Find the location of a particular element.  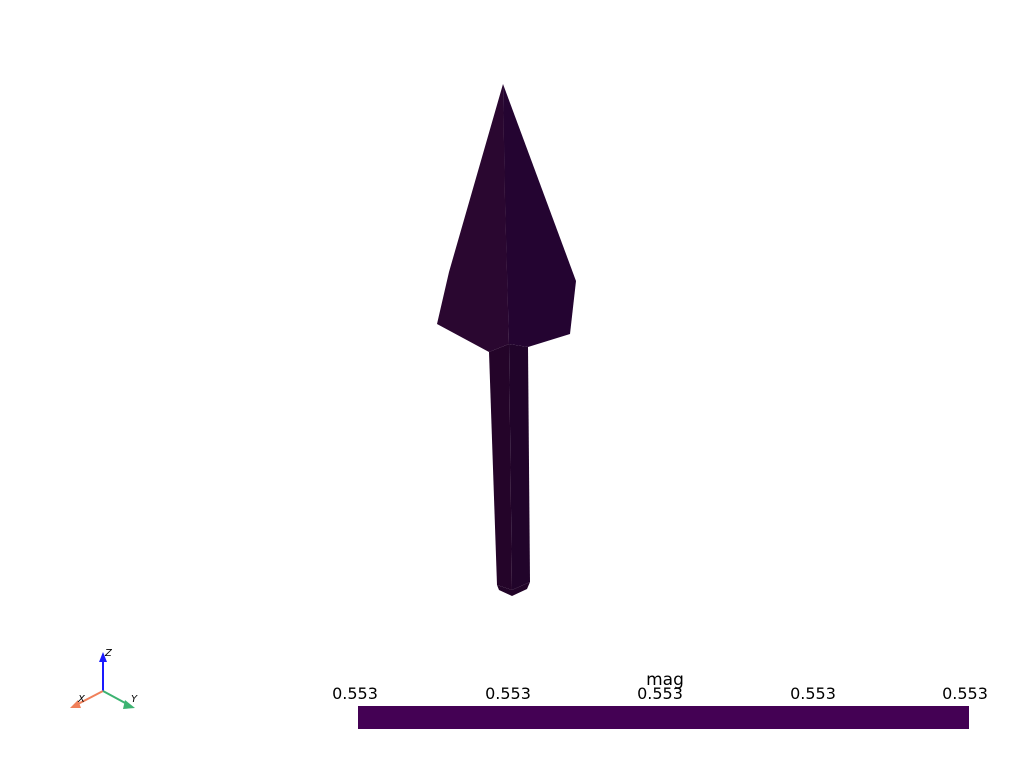

arrow-mesh is located at coordinates (506, 340).